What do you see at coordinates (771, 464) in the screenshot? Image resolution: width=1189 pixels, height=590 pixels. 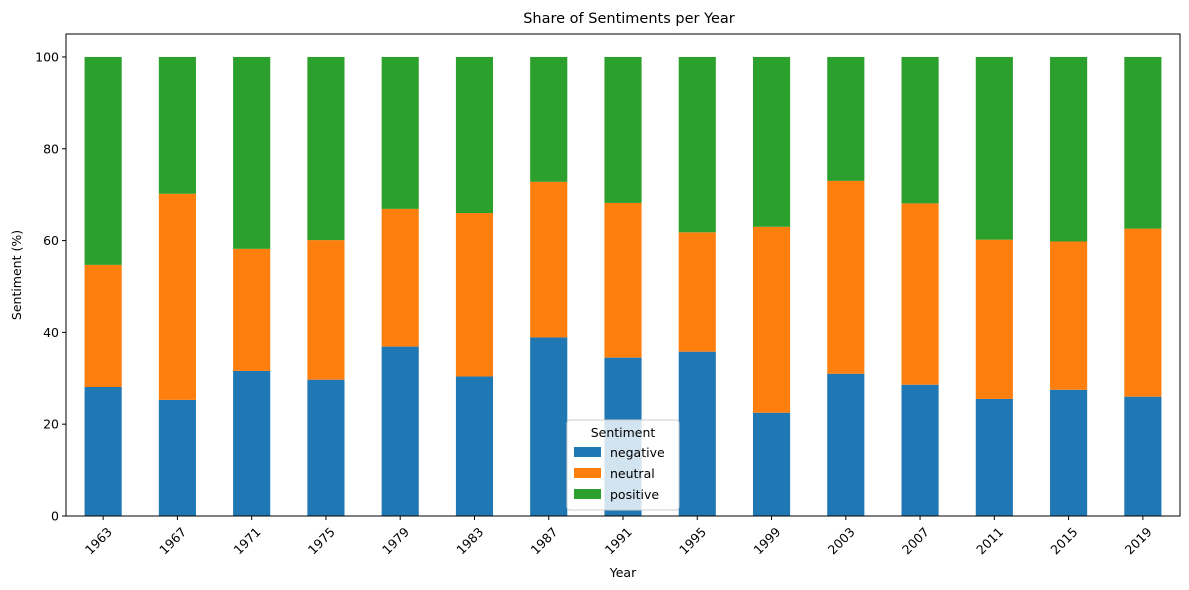 I see `bar-segment-negative-1999` at bounding box center [771, 464].